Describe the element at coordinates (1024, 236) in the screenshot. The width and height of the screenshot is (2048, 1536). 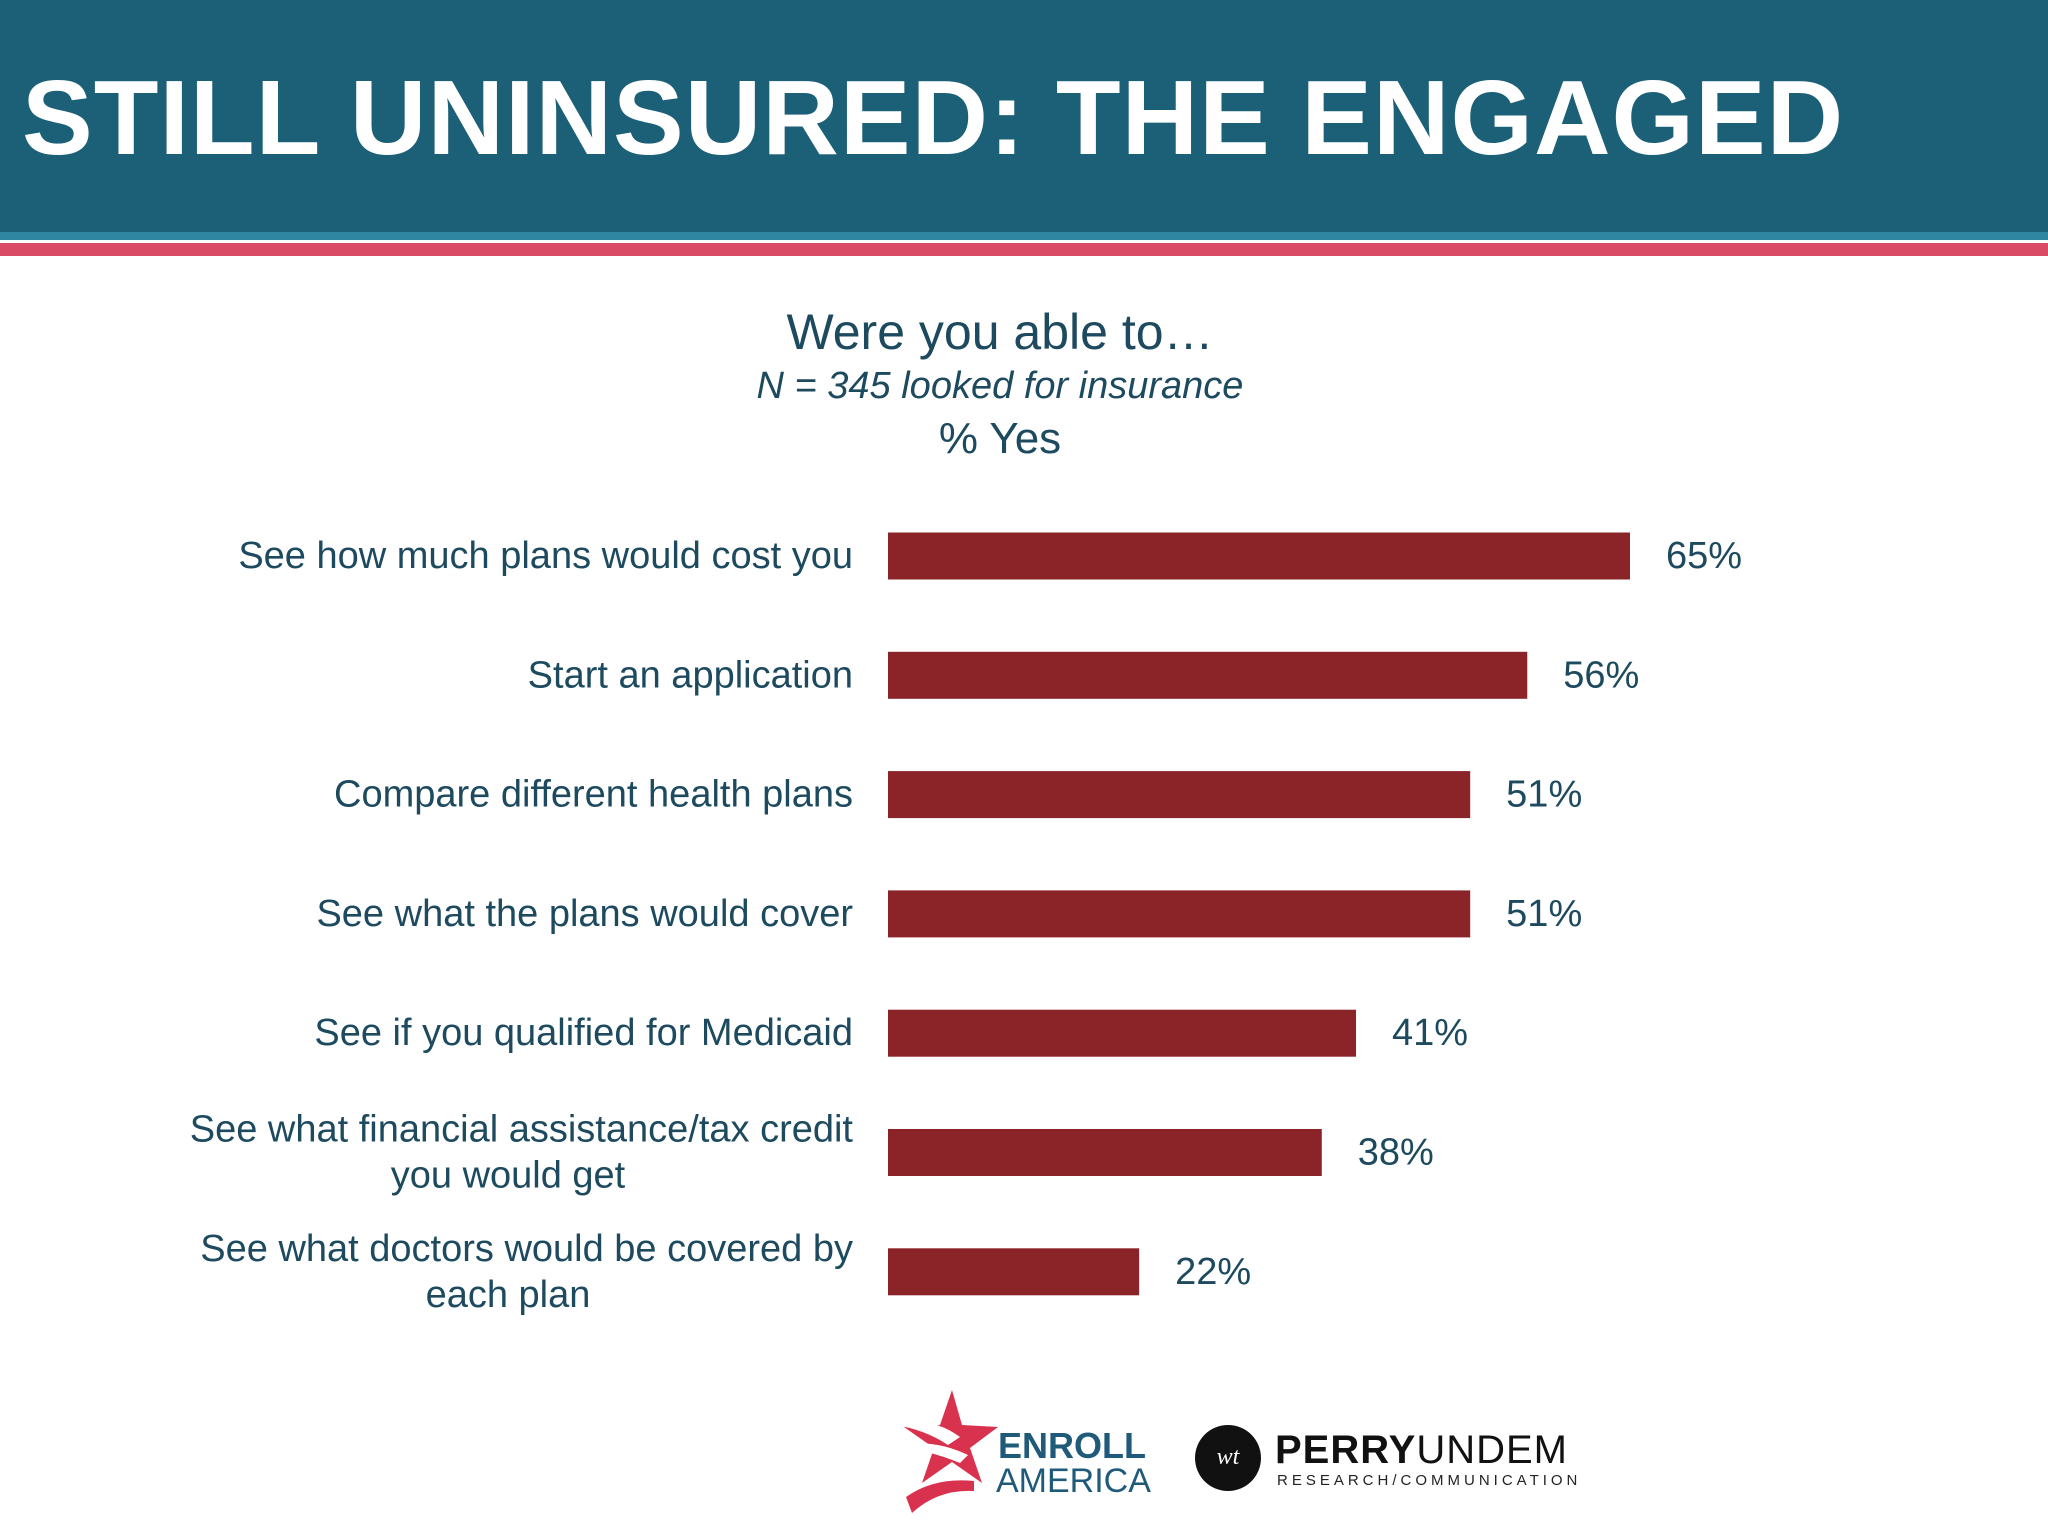
I see `divider-stripe-teal` at that location.